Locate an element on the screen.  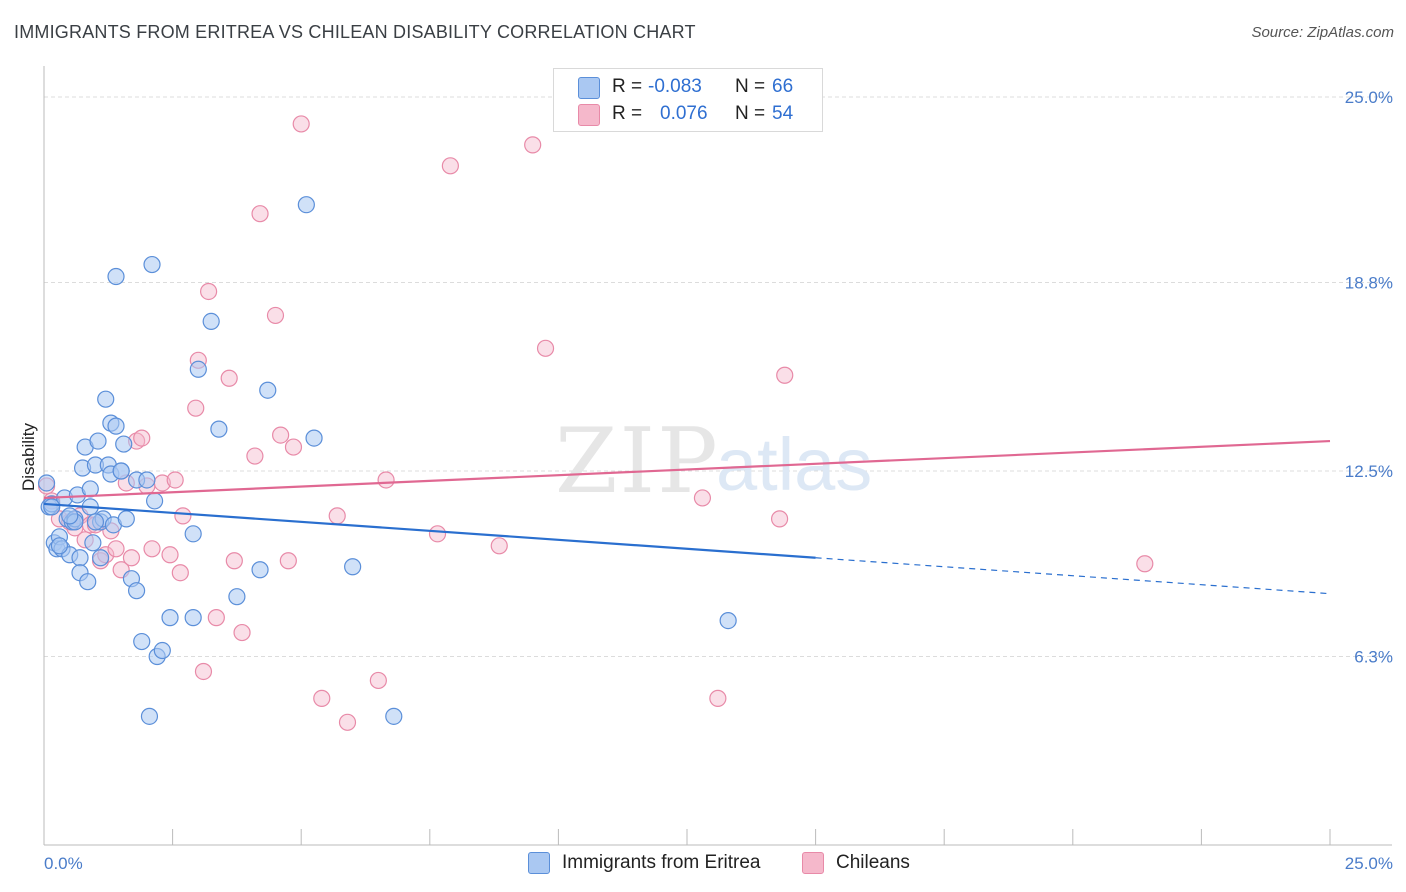
y-axis-label: Disability is located at coordinates (28, 456).